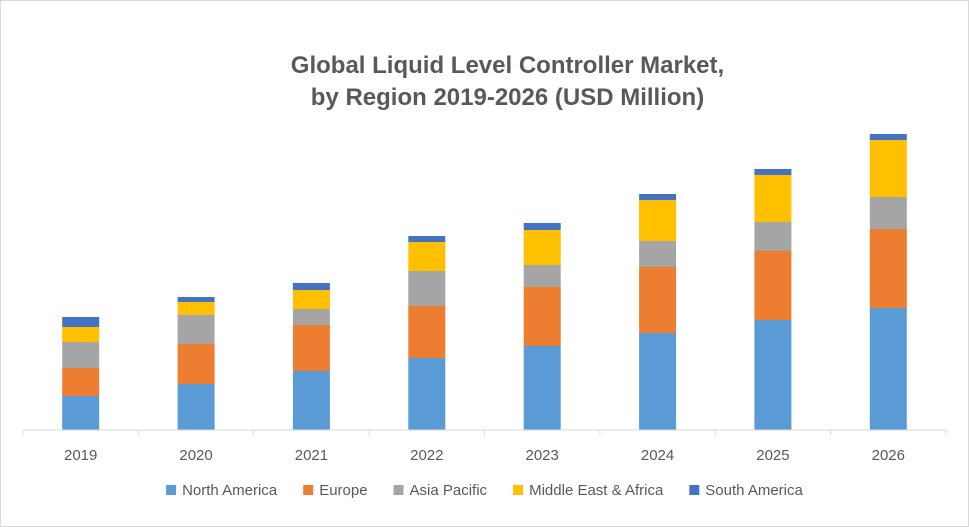 This screenshot has width=969, height=527. I want to click on legend-label: Europe, so click(343, 490).